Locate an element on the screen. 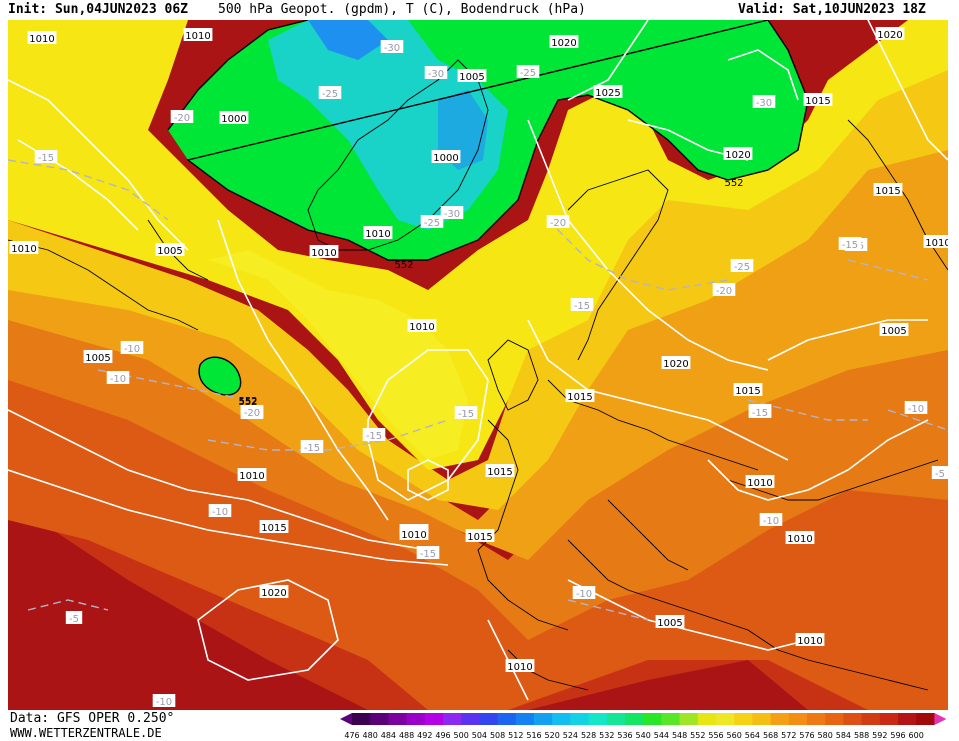  temperature-label-text: -30 is located at coordinates (764, 103).